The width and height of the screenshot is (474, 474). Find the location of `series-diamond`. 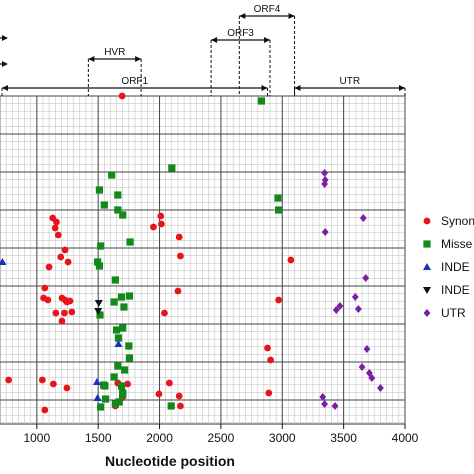

series-diamond is located at coordinates (351, 289).